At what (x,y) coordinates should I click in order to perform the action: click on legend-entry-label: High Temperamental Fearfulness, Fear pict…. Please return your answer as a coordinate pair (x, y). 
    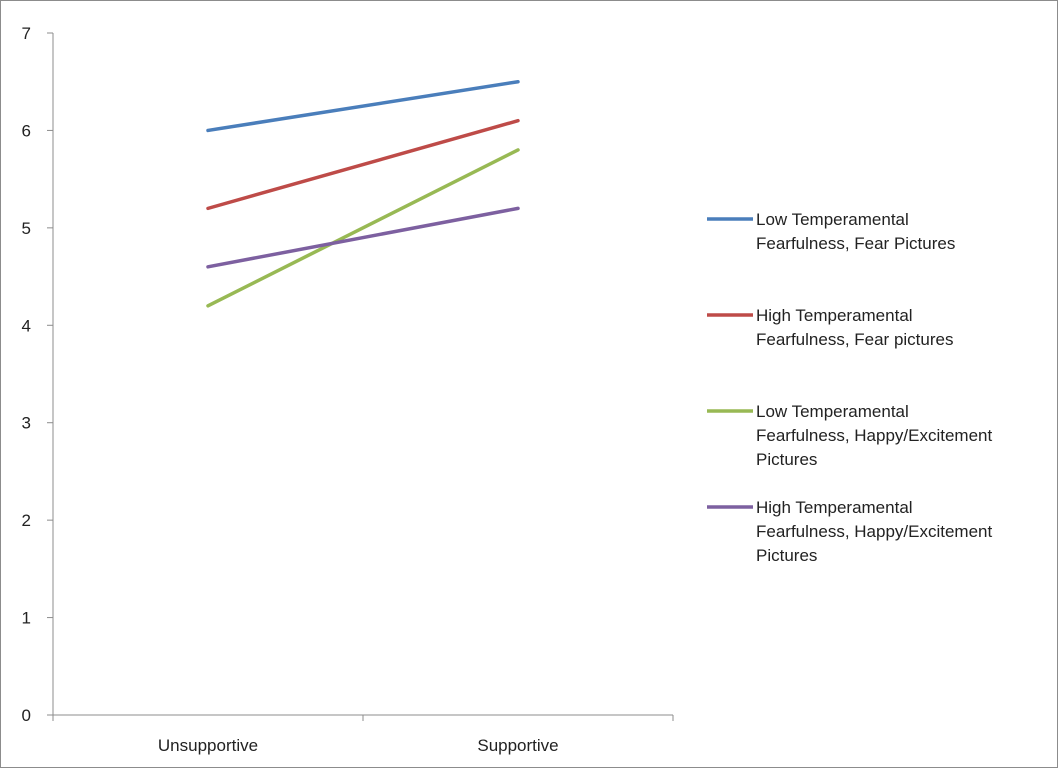
    Looking at the image, I should click on (854, 327).